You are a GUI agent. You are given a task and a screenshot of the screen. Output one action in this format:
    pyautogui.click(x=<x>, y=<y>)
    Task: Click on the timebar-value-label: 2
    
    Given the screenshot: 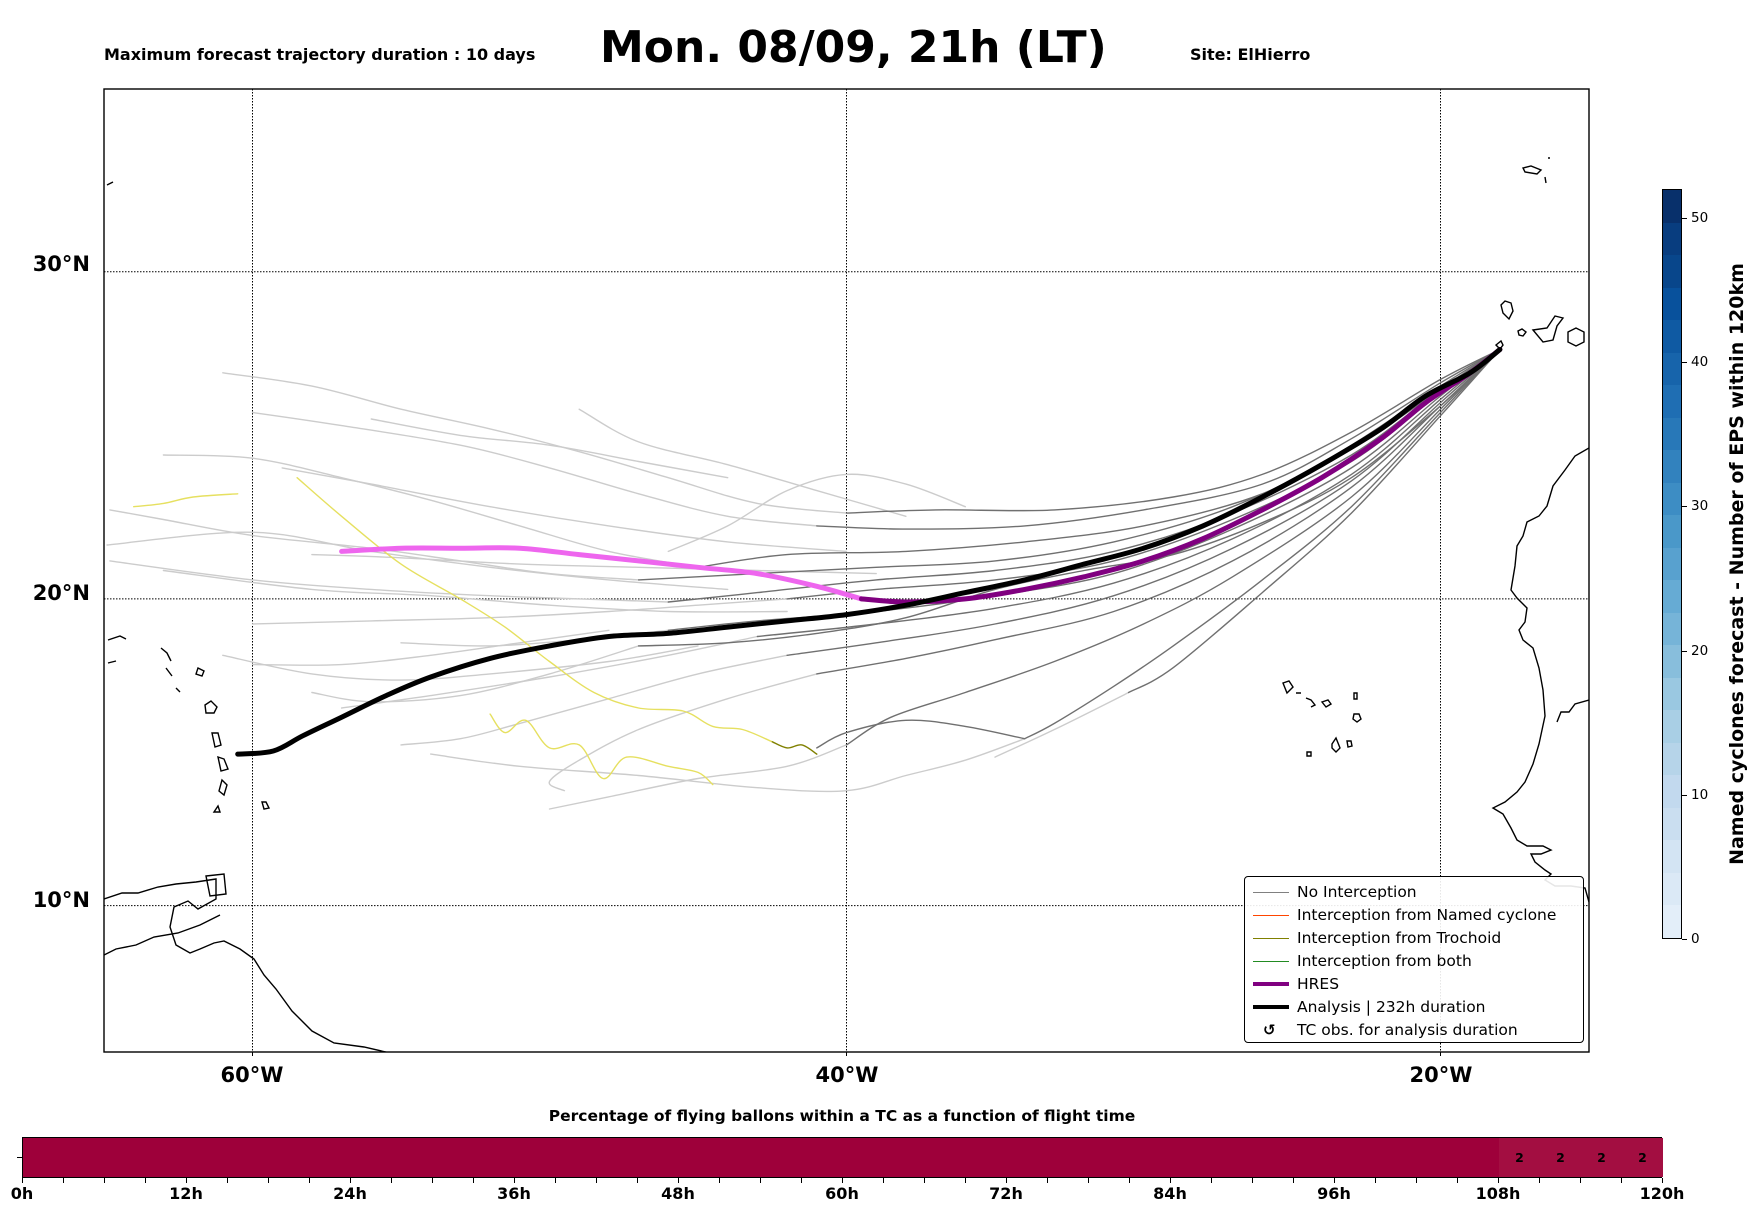 What is the action you would take?
    pyautogui.click(x=1601, y=1157)
    